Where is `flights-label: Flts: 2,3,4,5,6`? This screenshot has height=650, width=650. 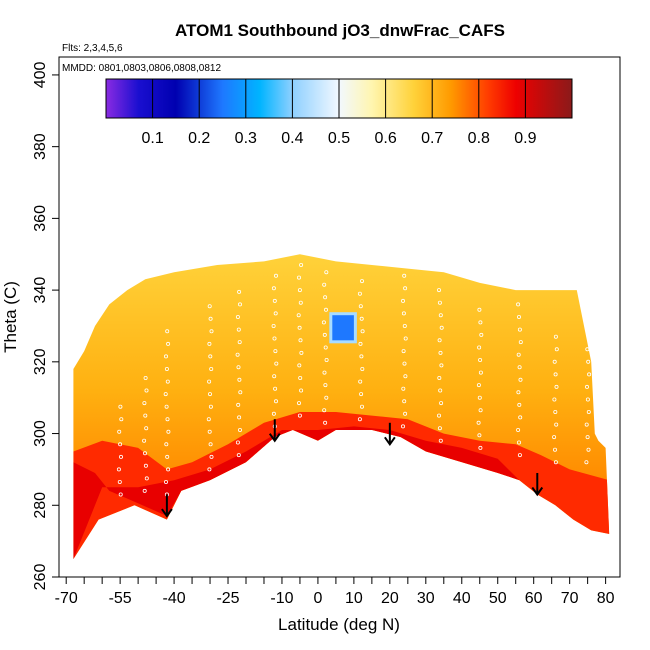 flights-label: Flts: 2,3,4,5,6 is located at coordinates (92, 48).